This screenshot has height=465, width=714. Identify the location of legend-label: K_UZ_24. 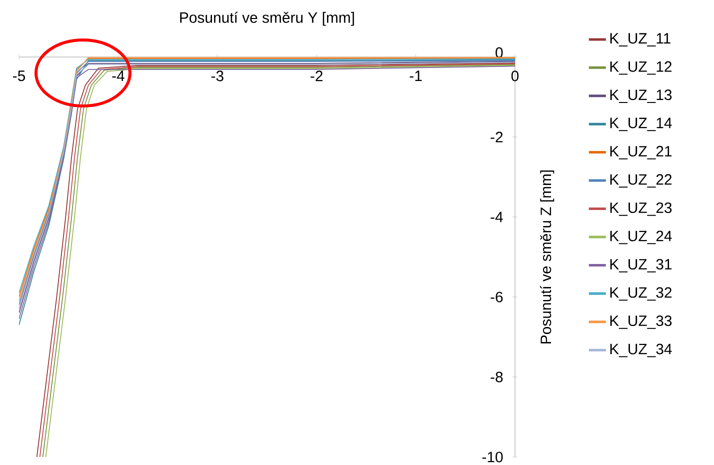
(641, 237).